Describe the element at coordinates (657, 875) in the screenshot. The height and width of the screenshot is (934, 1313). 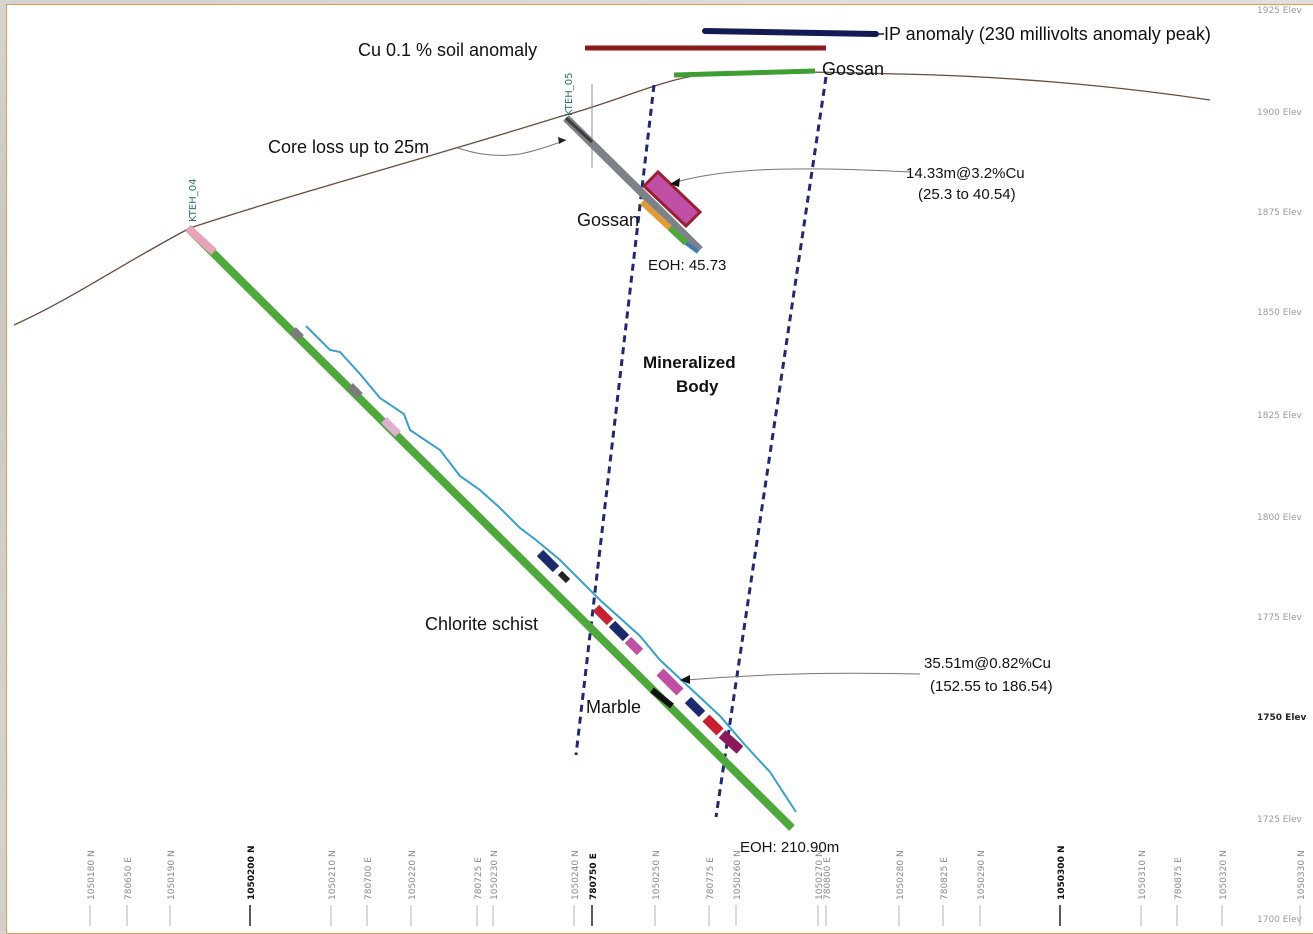
I see `grid-label: 1050250 N` at that location.